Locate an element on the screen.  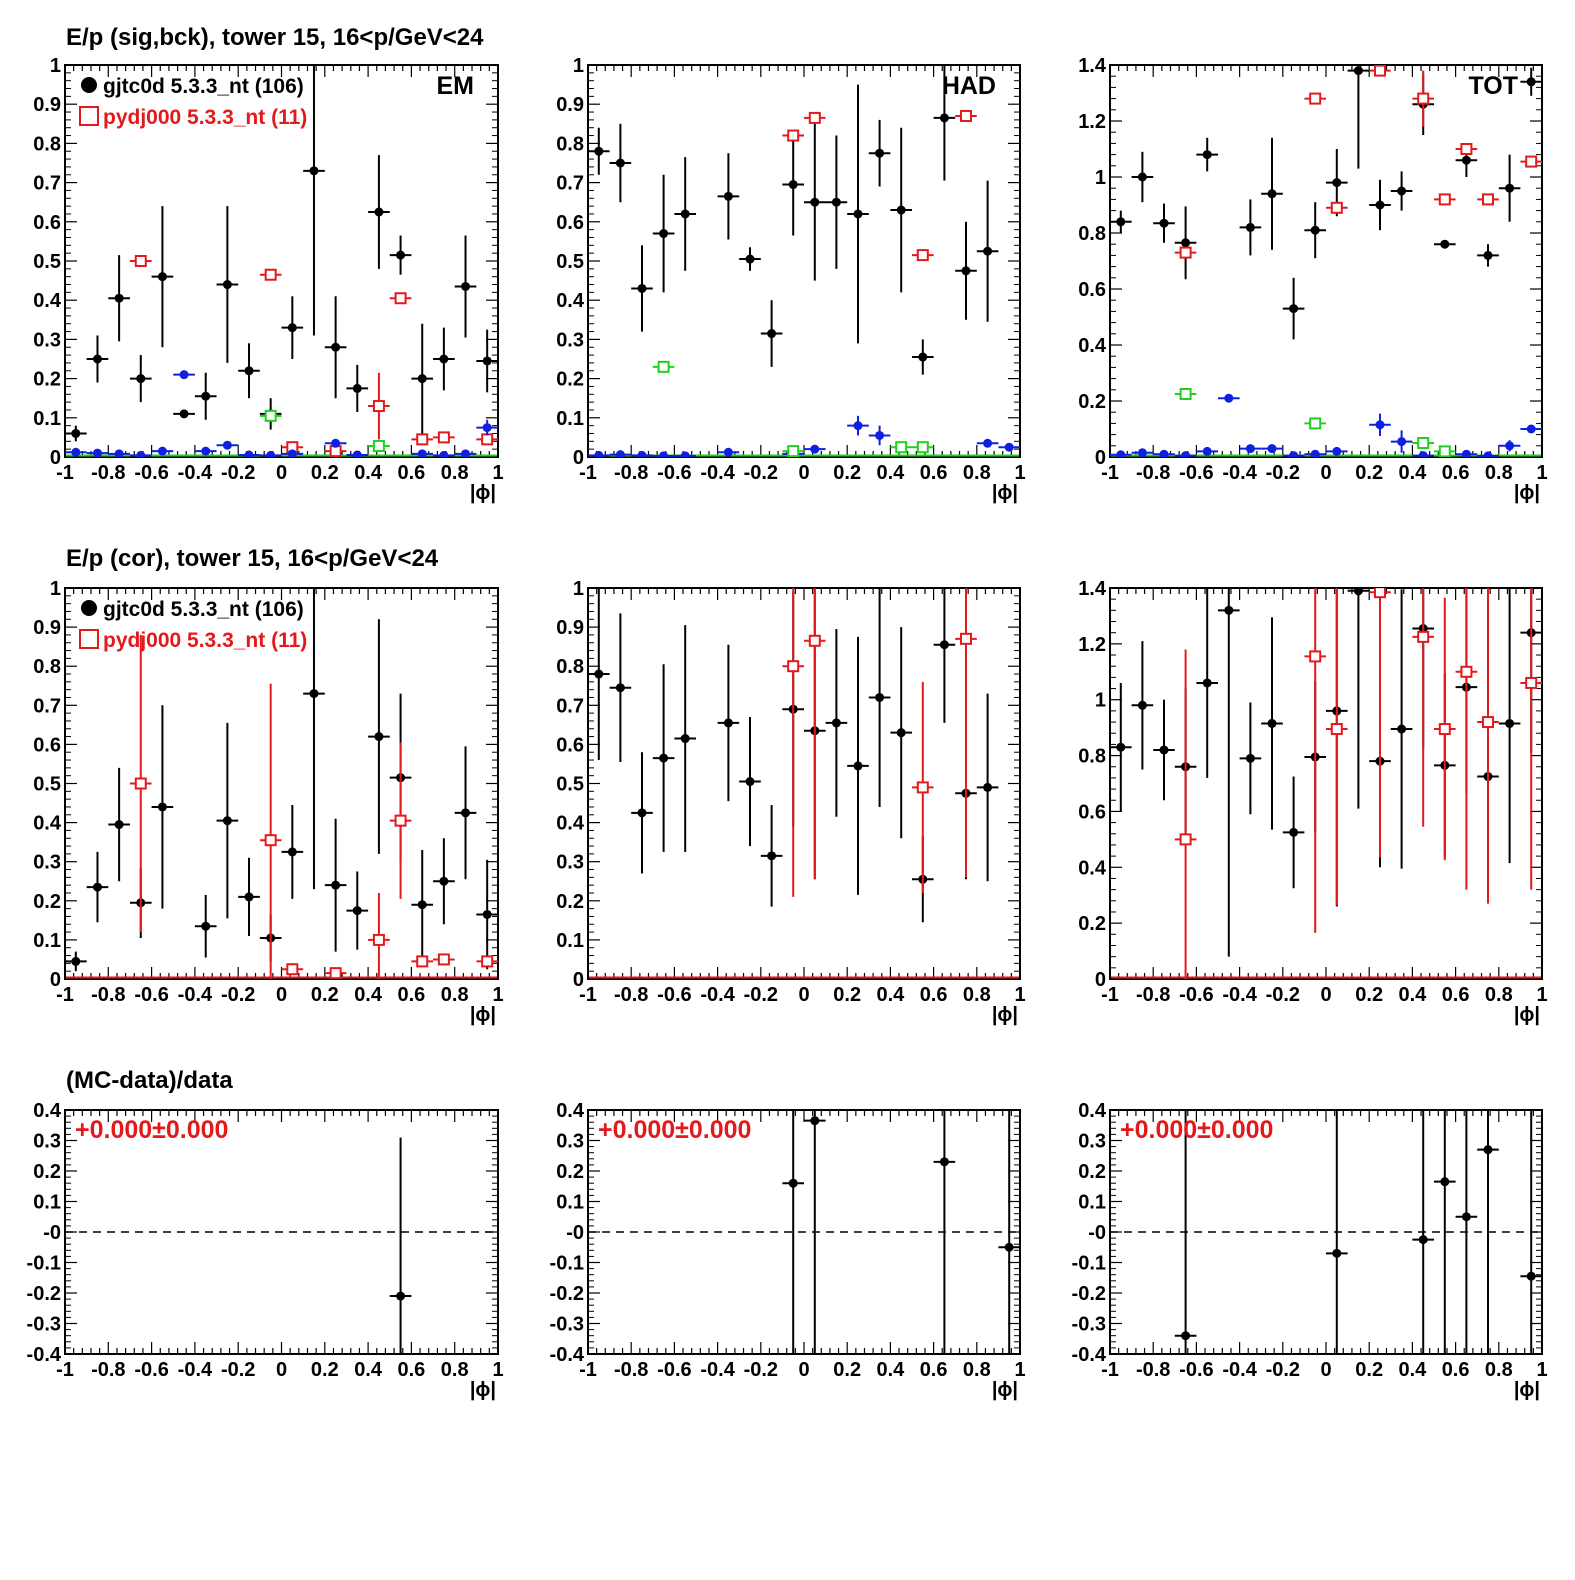
x-tick-label: 0.4 is located at coordinates (890, 995).